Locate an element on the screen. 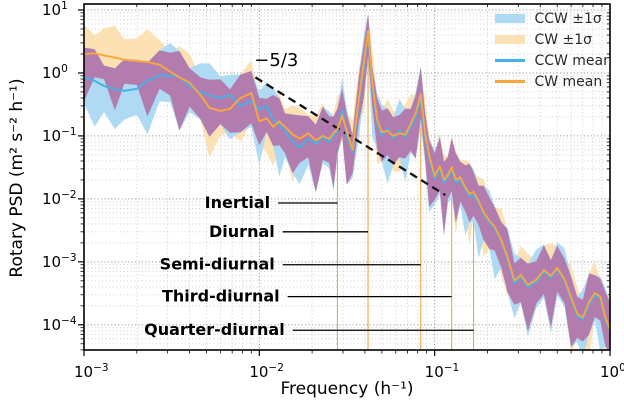 The width and height of the screenshot is (624, 407). legend-label-cw-band: CW ±1σ is located at coordinates (563, 39).